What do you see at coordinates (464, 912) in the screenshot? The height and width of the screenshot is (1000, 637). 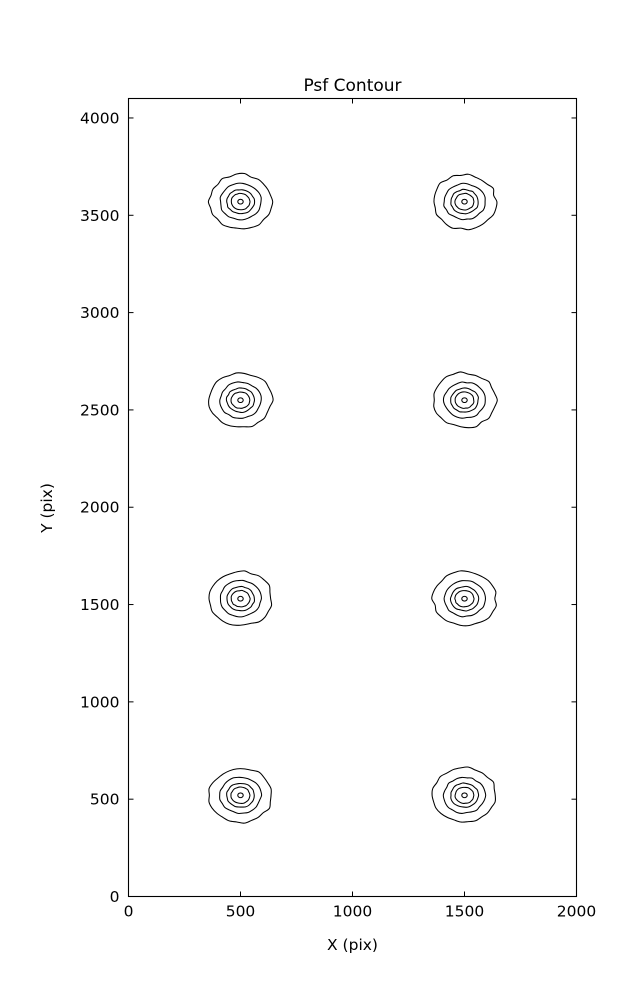 I see `x-tick-label-1500: 1500` at bounding box center [464, 912].